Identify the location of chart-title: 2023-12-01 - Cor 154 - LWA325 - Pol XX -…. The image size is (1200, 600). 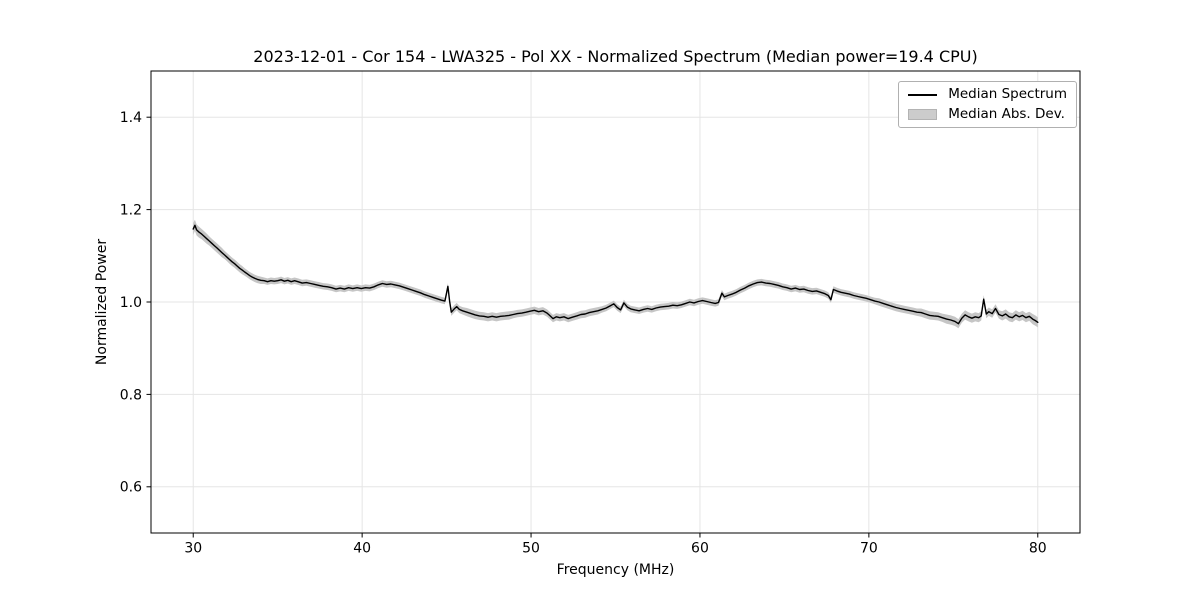
(615, 56).